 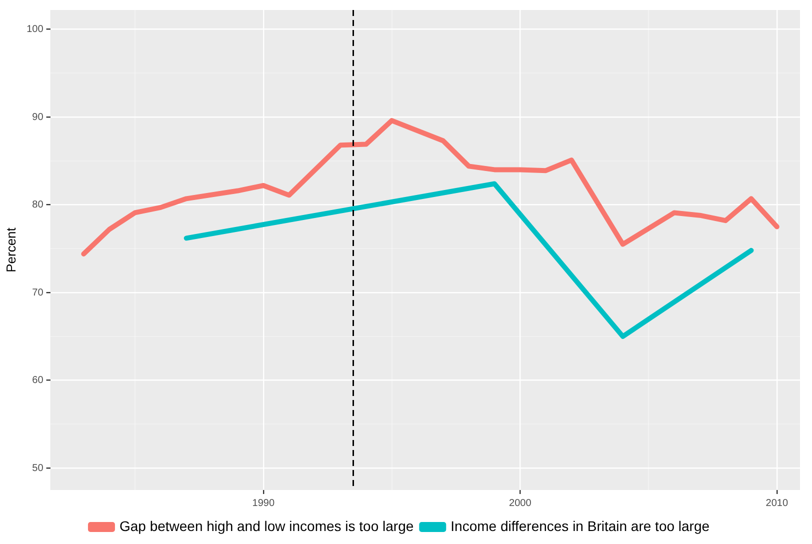 I want to click on x-tick-label: 2000, so click(x=520, y=503).